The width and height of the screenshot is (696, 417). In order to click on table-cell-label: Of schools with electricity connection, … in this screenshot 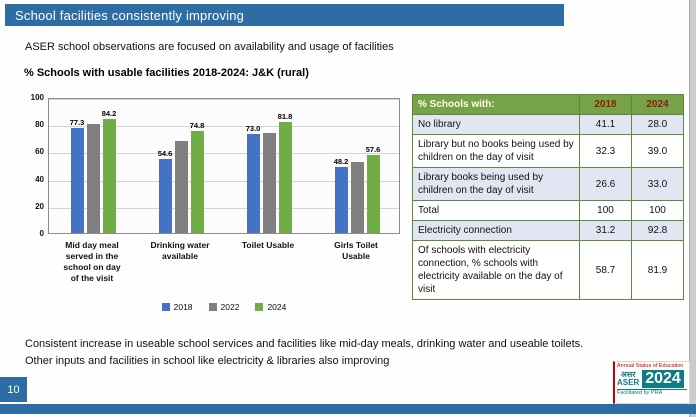, I will do `click(496, 270)`.